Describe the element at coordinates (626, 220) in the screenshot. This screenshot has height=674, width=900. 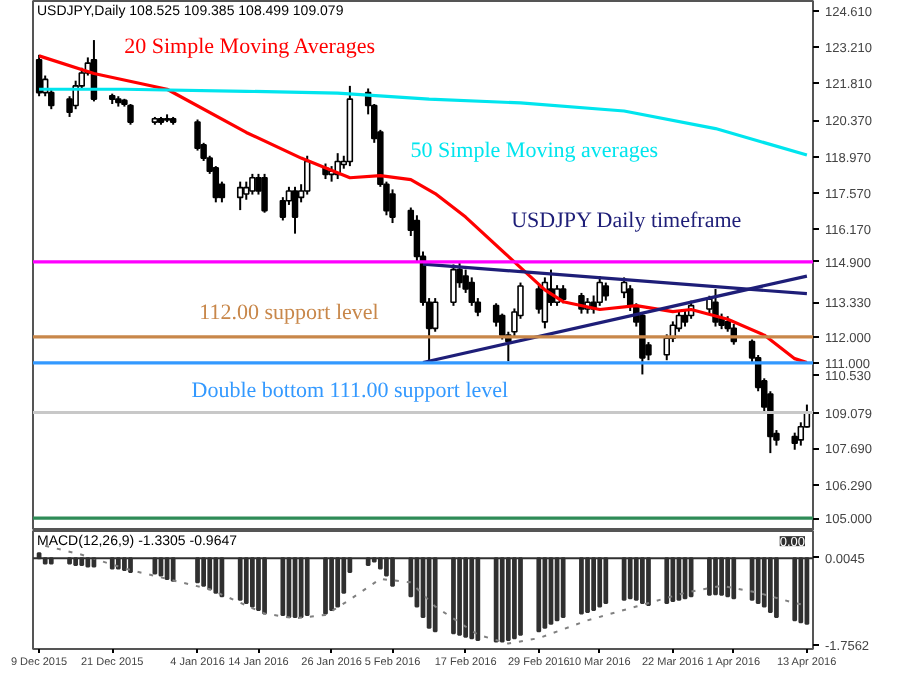
I see `annotation: USDJPY Daily timeframe` at that location.